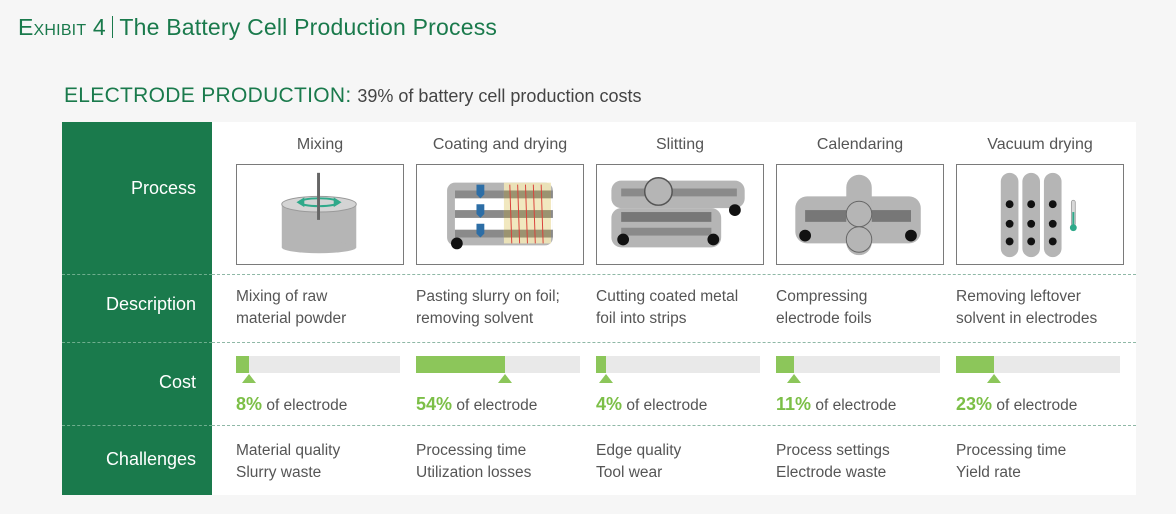 This screenshot has width=1176, height=514. What do you see at coordinates (249, 404) in the screenshot?
I see `cost-percent: 8%` at bounding box center [249, 404].